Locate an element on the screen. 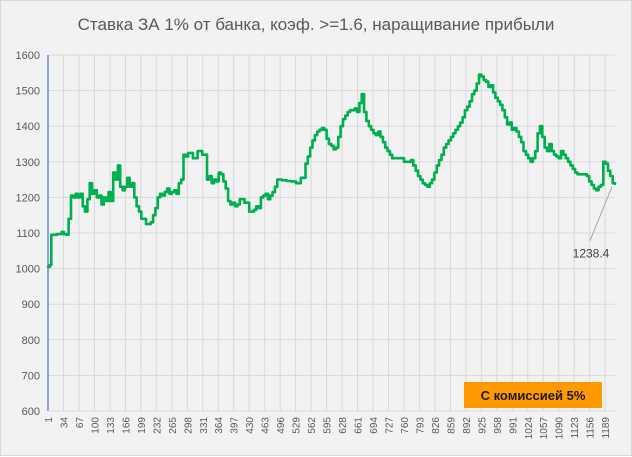  x-tick-label: 826 is located at coordinates (436, 425).